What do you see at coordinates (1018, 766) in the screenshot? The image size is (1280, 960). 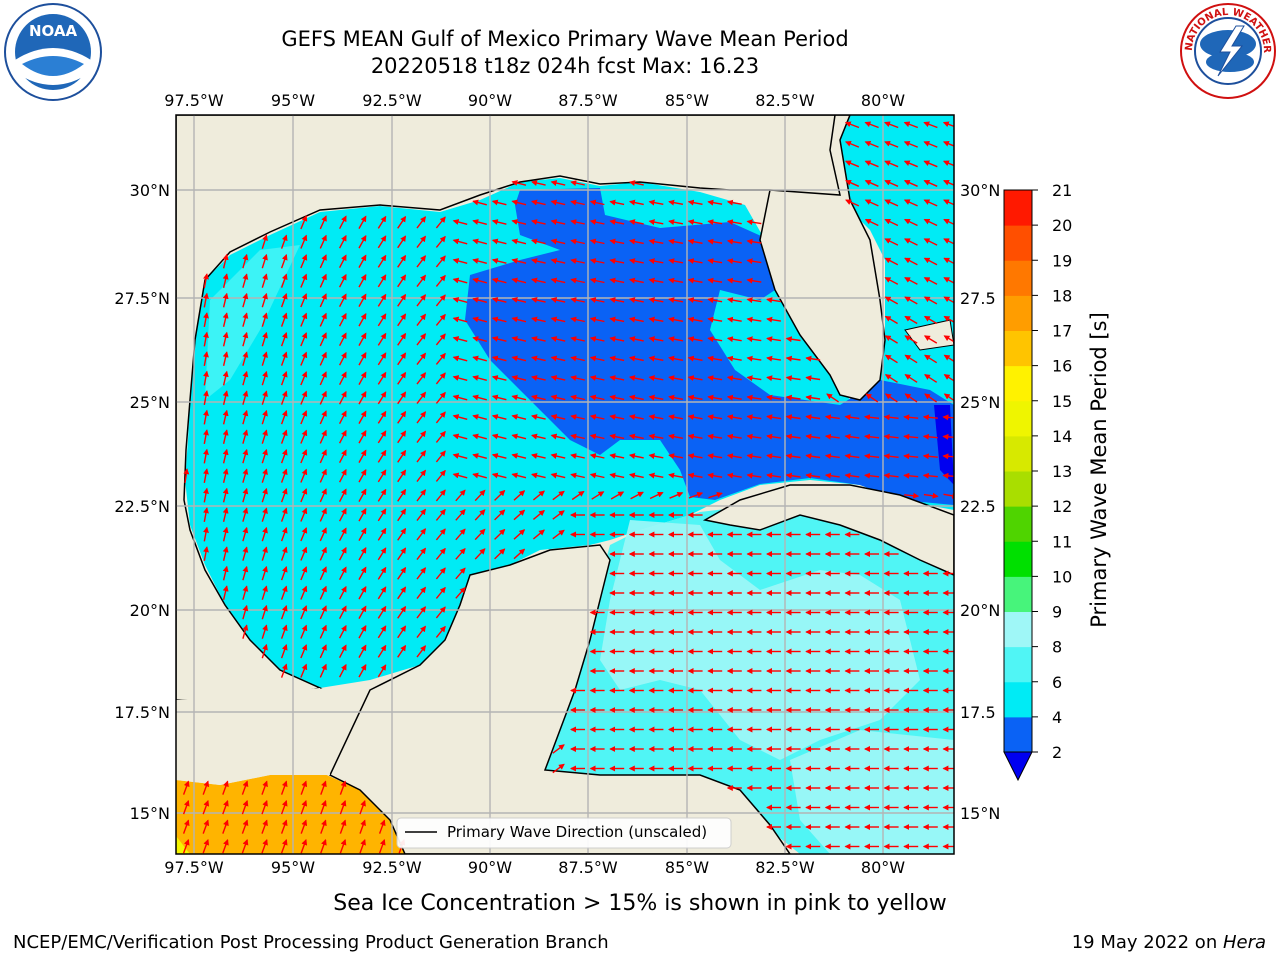 I see `colorbar-under-extension` at bounding box center [1018, 766].